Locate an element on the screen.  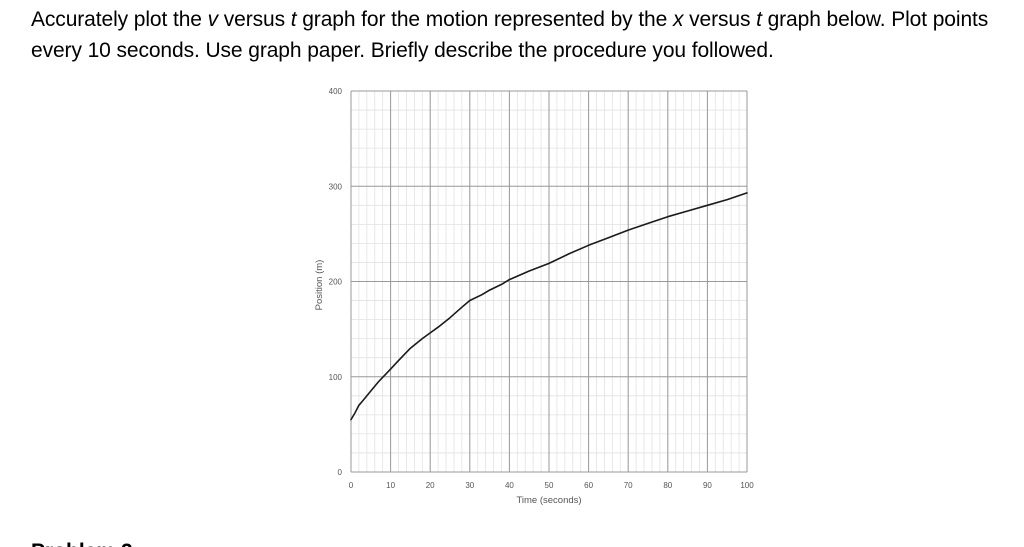
x-tick-label: 70 is located at coordinates (628, 485).